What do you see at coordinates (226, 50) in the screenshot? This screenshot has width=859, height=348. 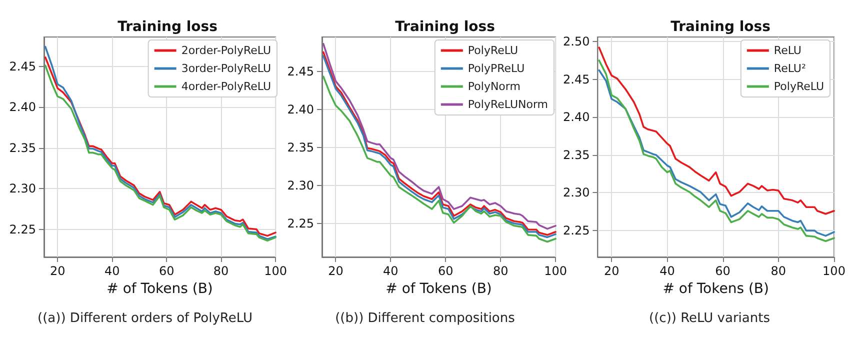 I see `legend-label: 2order-PolyReLU` at bounding box center [226, 50].